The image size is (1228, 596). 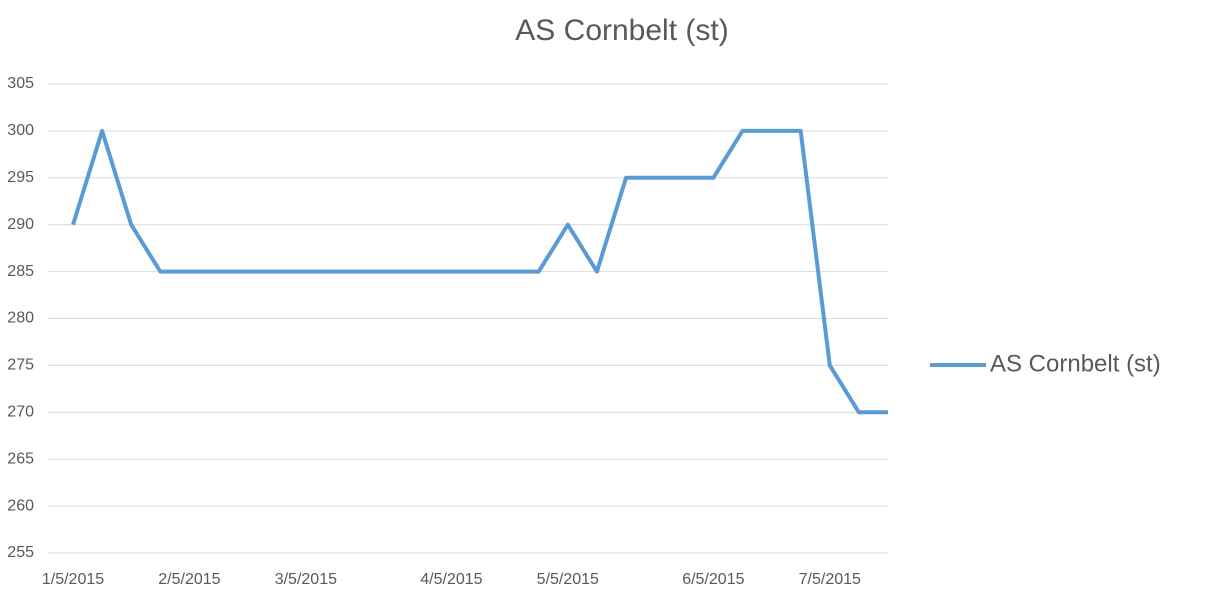 What do you see at coordinates (713, 579) in the screenshot?
I see `x-tick-label: 6/5/2015` at bounding box center [713, 579].